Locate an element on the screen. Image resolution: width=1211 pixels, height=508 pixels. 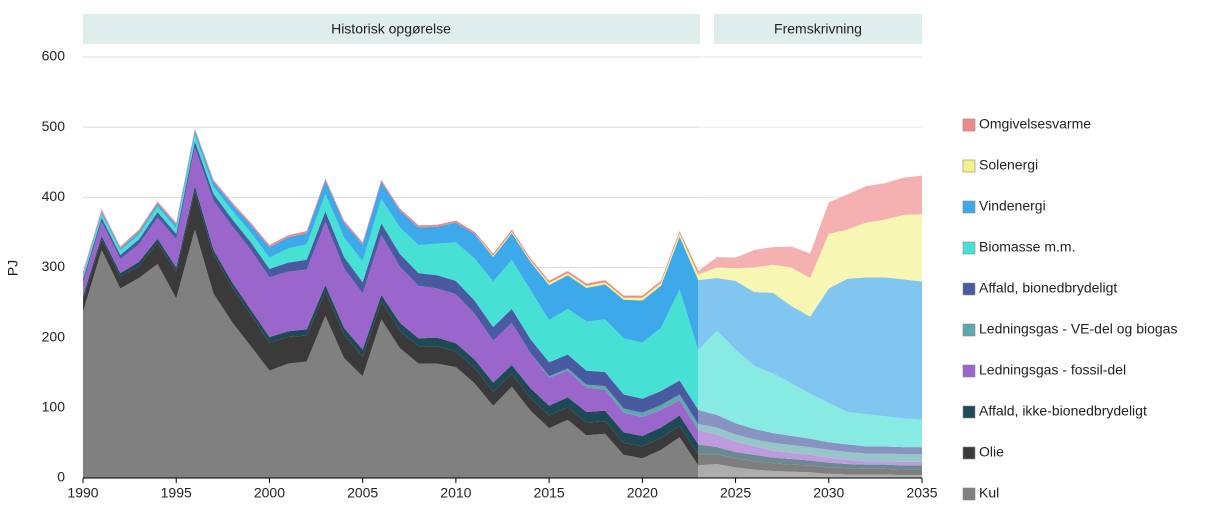
legend-label: Affald, bionedbrydeligt is located at coordinates (1048, 288).